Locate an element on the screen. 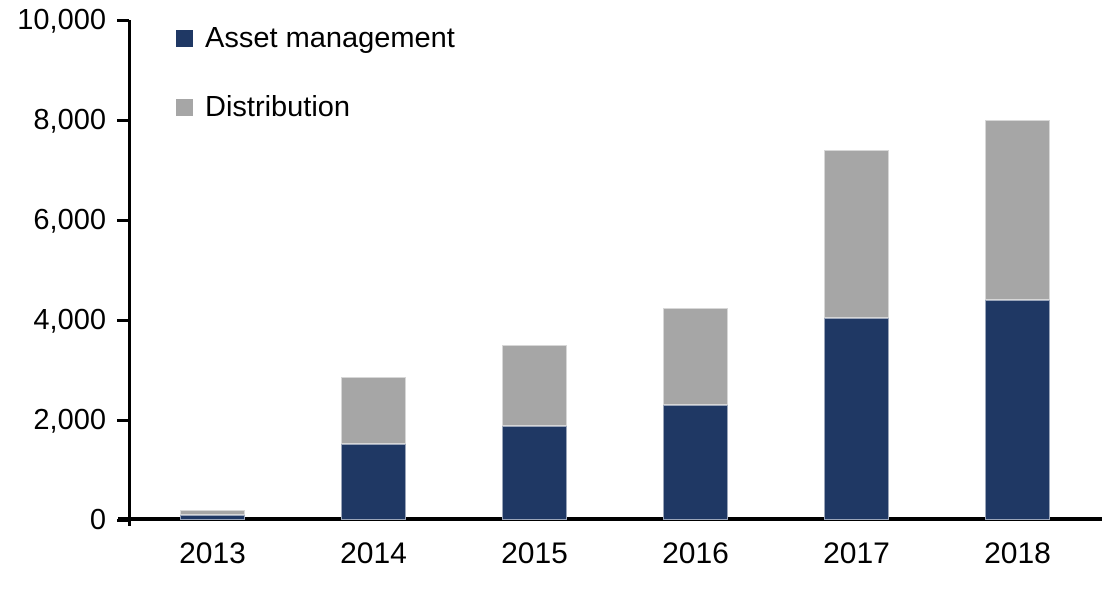 The width and height of the screenshot is (1102, 594). bar-segment-2014-asset-management is located at coordinates (373, 481).